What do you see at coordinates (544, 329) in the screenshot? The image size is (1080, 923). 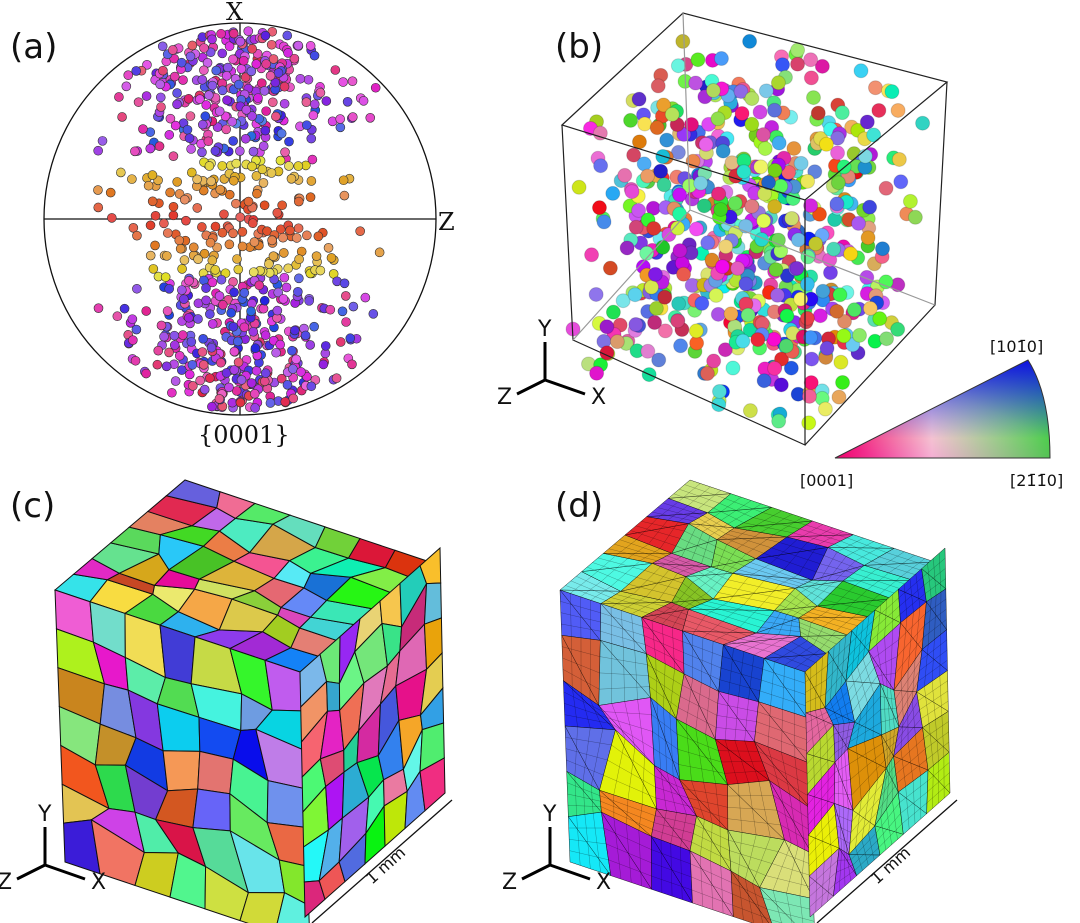 I see `axis-label: Y` at bounding box center [544, 329].